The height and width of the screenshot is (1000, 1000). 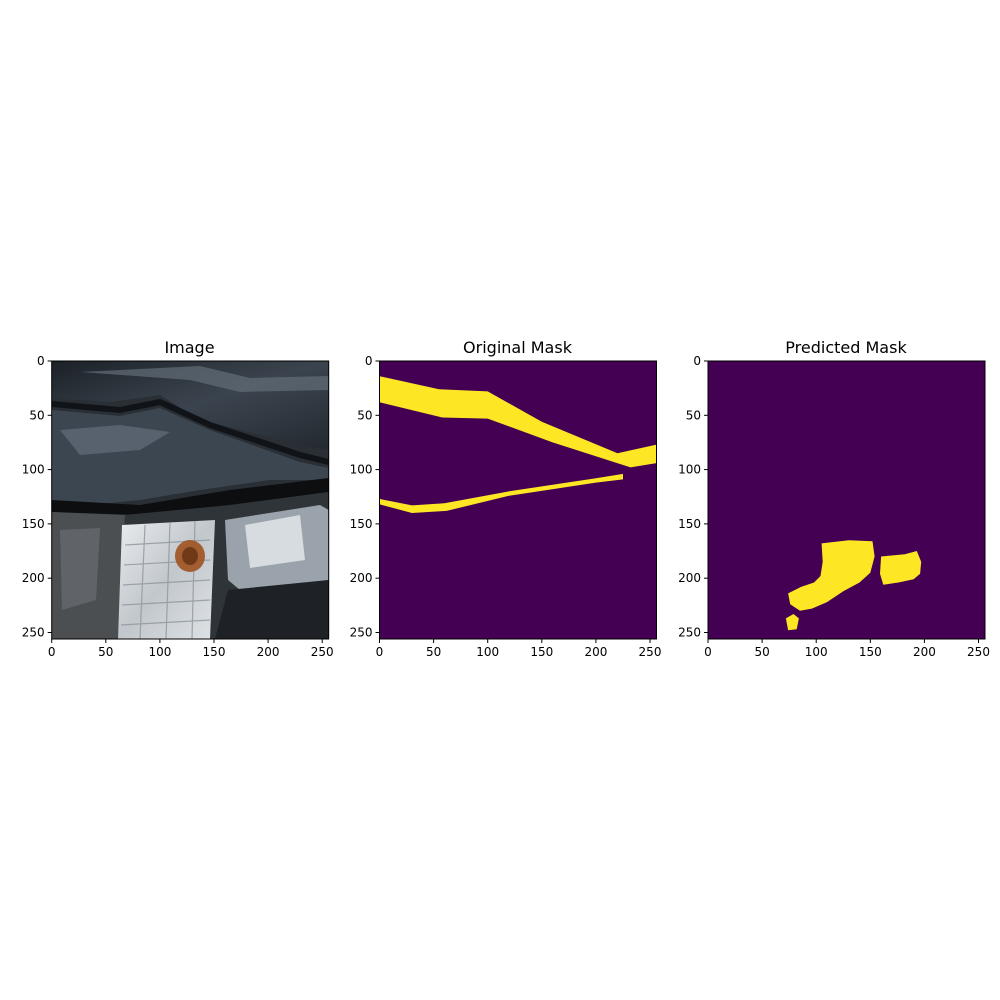 I want to click on panel-image: Image, so click(x=178, y=498).